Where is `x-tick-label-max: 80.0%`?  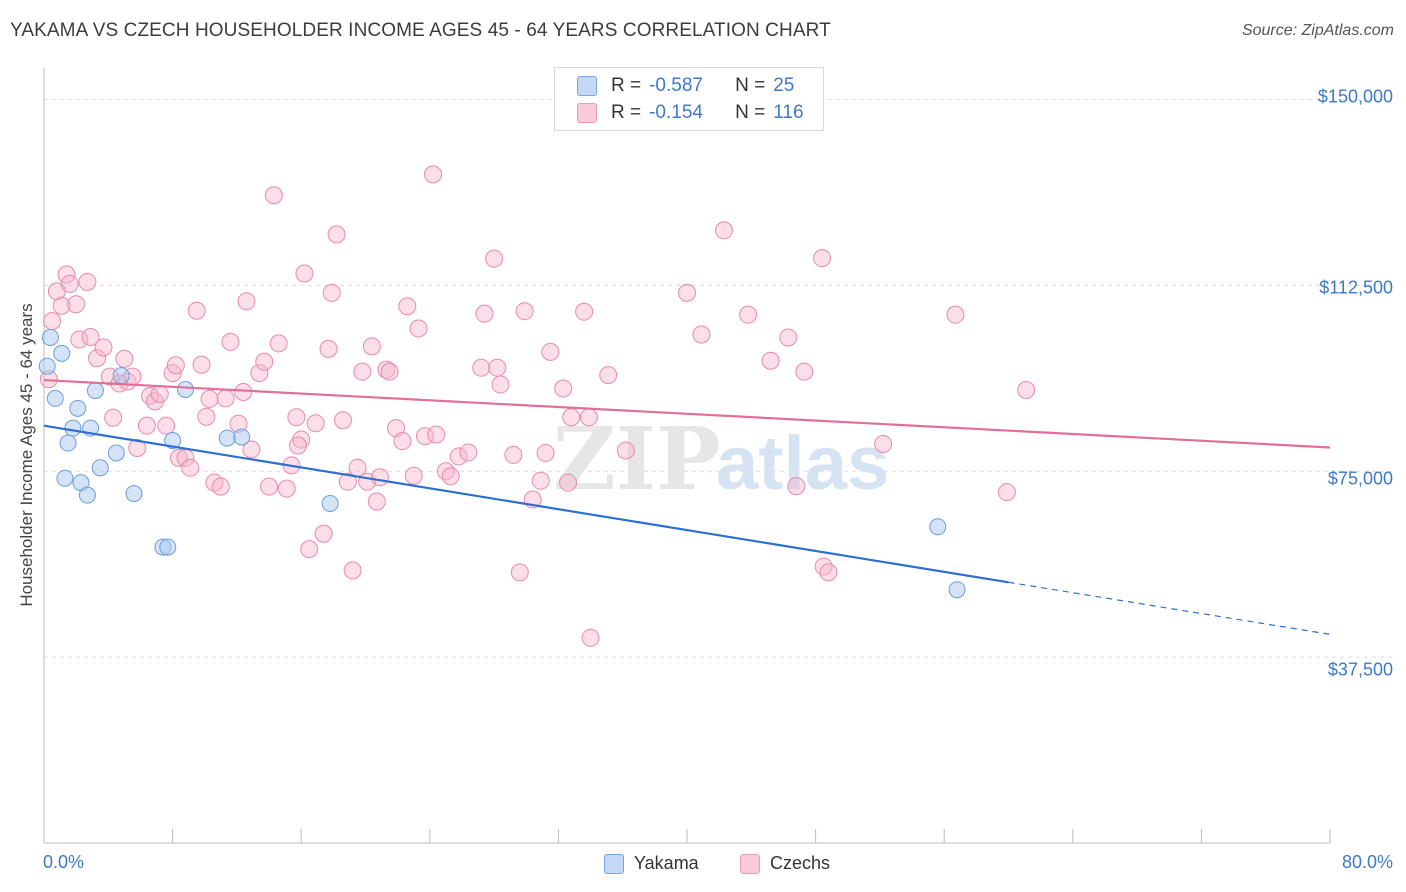 x-tick-label-max: 80.0% is located at coordinates (1367, 862).